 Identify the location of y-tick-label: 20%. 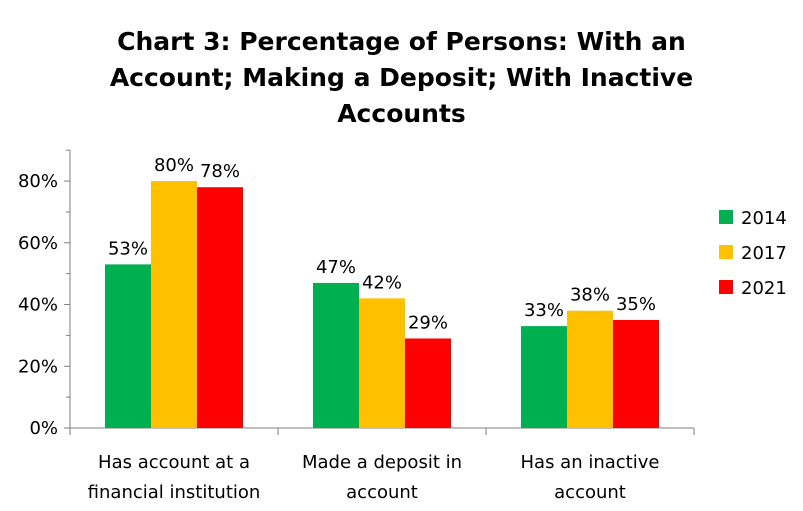
(38, 366).